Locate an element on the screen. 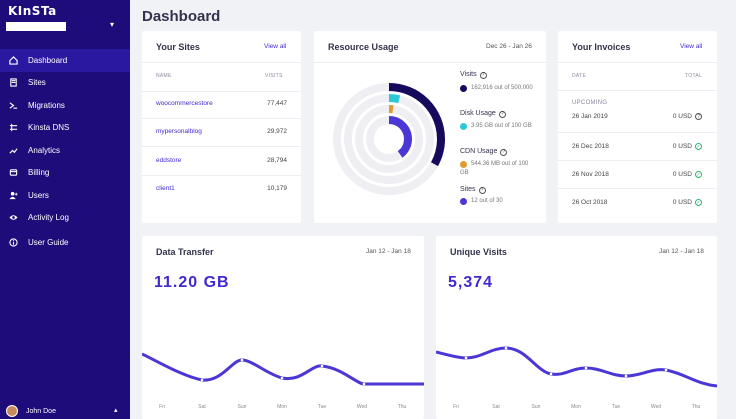  sidebar-item-analytics: Analytics is located at coordinates (65, 150).